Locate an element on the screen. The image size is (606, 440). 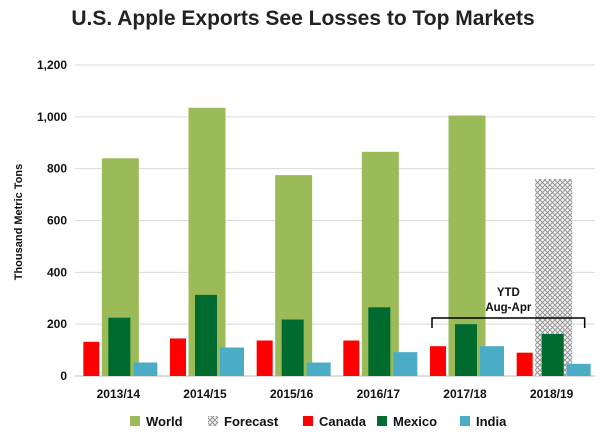
y-tick-label: 800 is located at coordinates (57, 169).